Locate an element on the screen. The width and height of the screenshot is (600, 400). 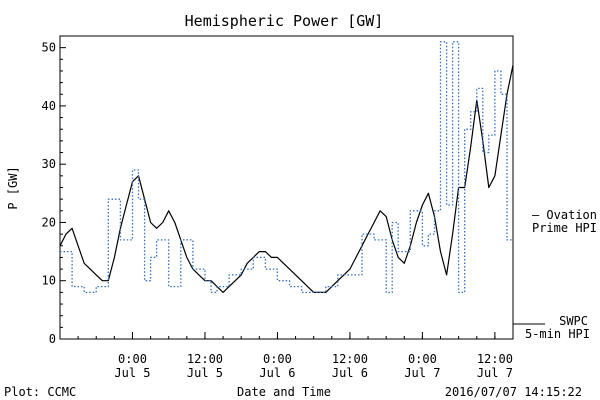
x-axis-label: Date and Time is located at coordinates (284, 392).